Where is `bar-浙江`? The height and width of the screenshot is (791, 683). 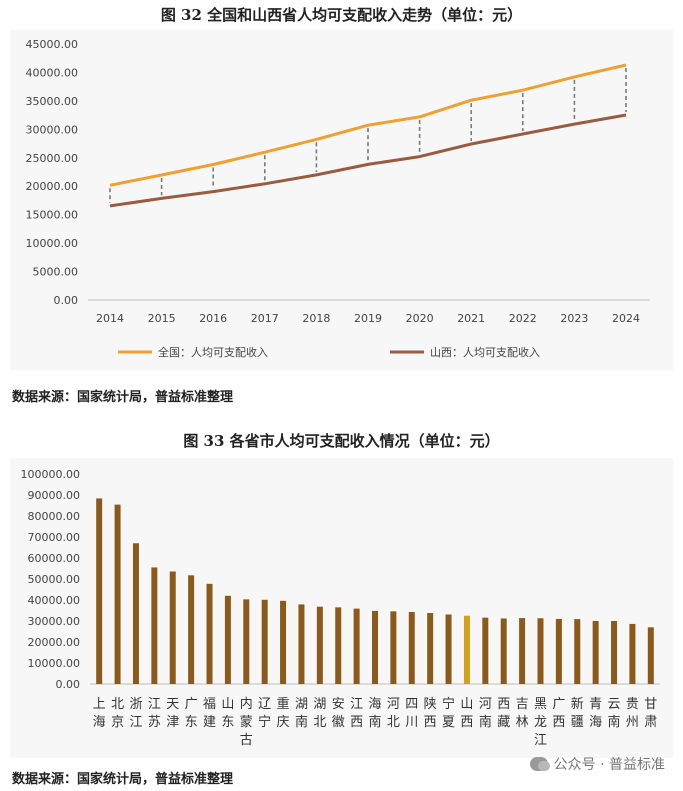 bar-浙江 is located at coordinates (135, 613).